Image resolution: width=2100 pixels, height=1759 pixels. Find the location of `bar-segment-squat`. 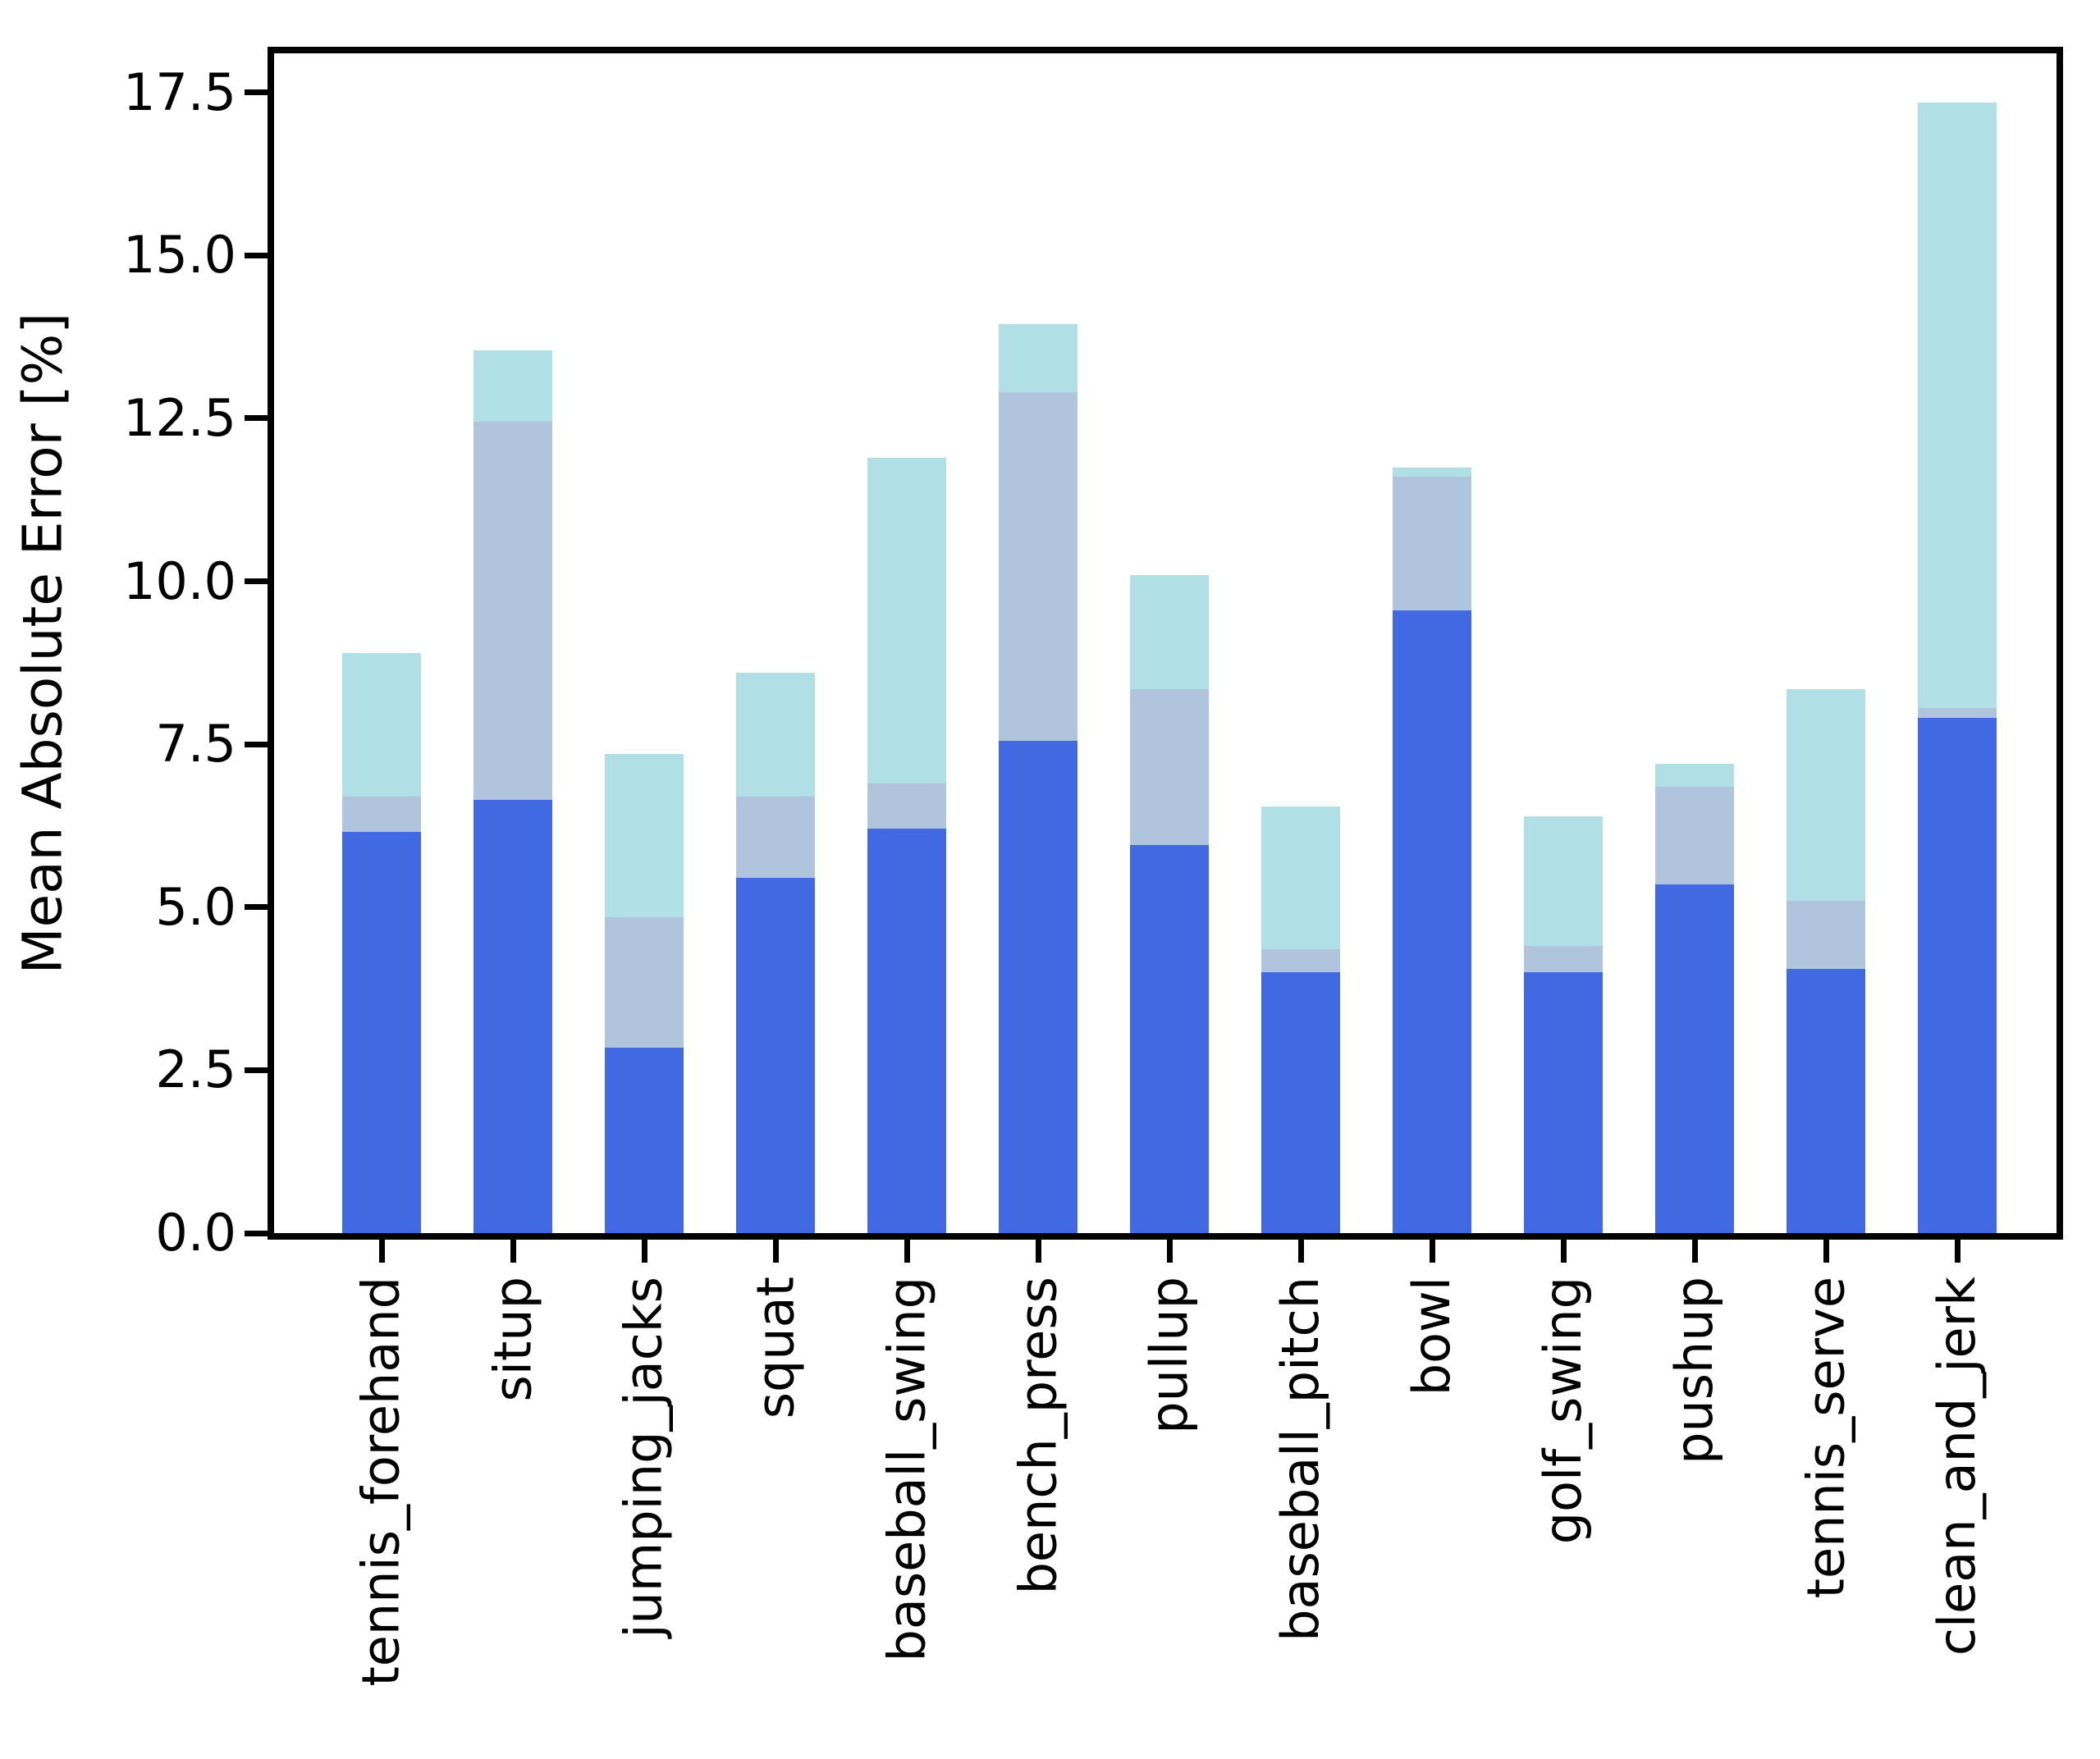

bar-segment-squat is located at coordinates (775, 1055).